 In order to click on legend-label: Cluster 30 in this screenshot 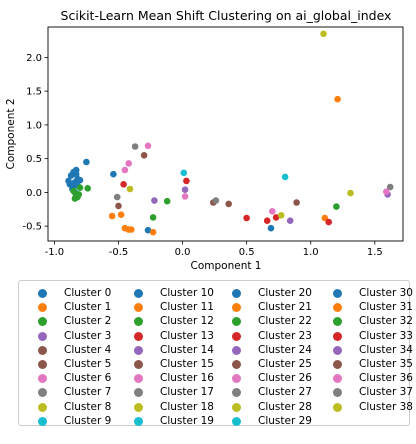, I will do `click(386, 293)`.